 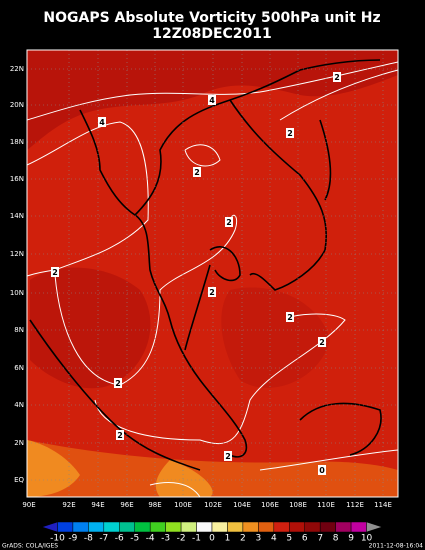 What do you see at coordinates (72, 539) in the screenshot?
I see `colorbar-label: -9` at bounding box center [72, 539].